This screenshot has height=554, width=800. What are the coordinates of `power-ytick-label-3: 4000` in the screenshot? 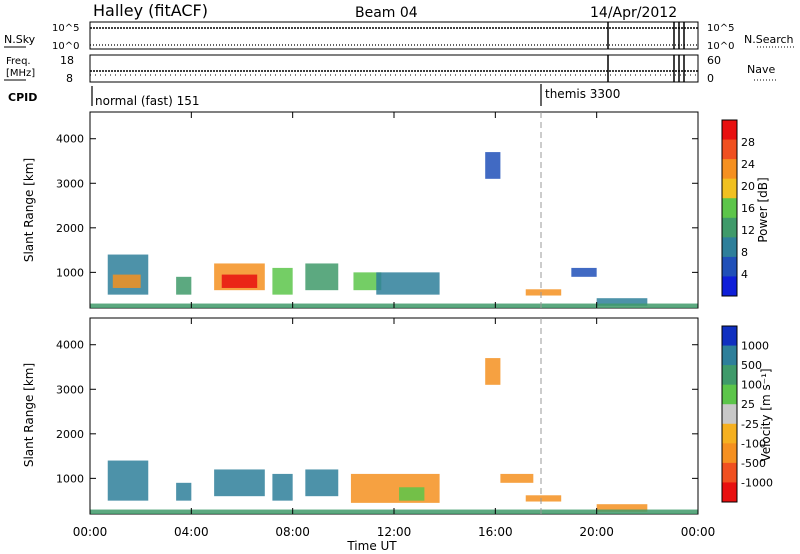 It's located at (70, 139).